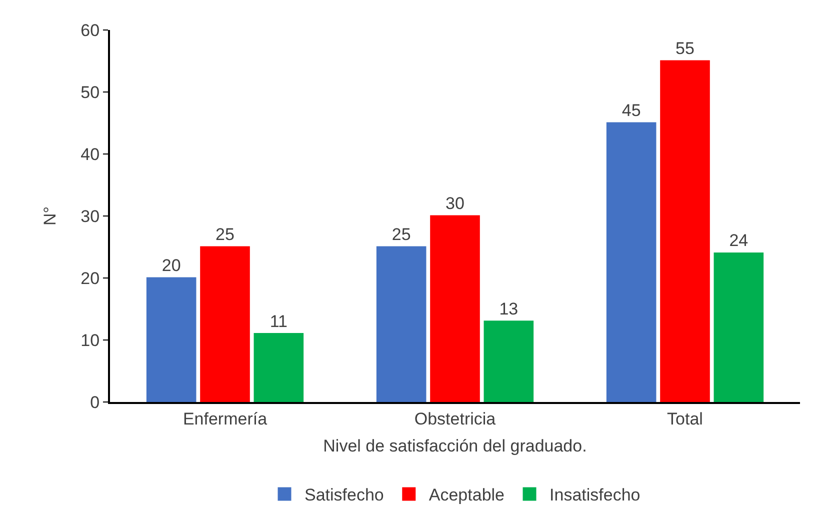 The image size is (820, 524). What do you see at coordinates (95, 402) in the screenshot?
I see `y-tick-label: 0` at bounding box center [95, 402].